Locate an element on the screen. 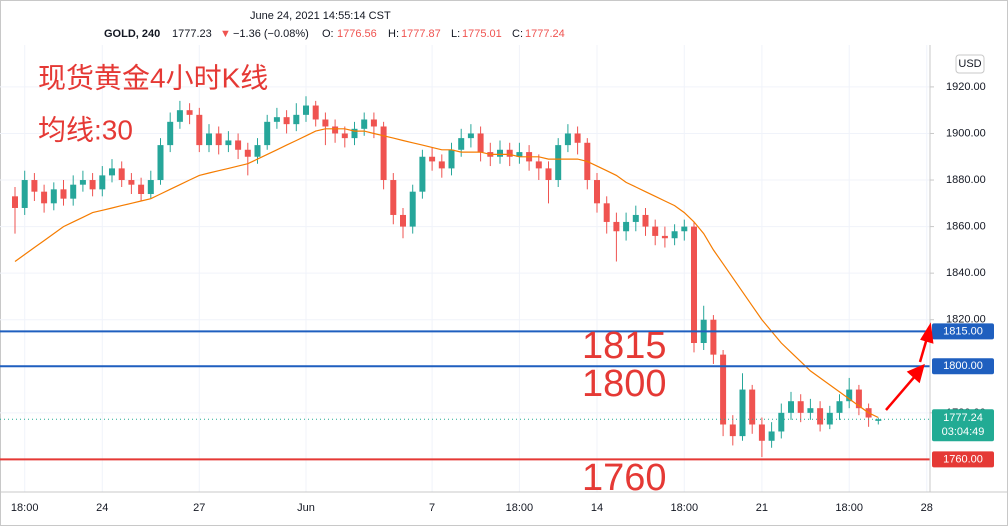  x-tick-label: 14 is located at coordinates (597, 508).